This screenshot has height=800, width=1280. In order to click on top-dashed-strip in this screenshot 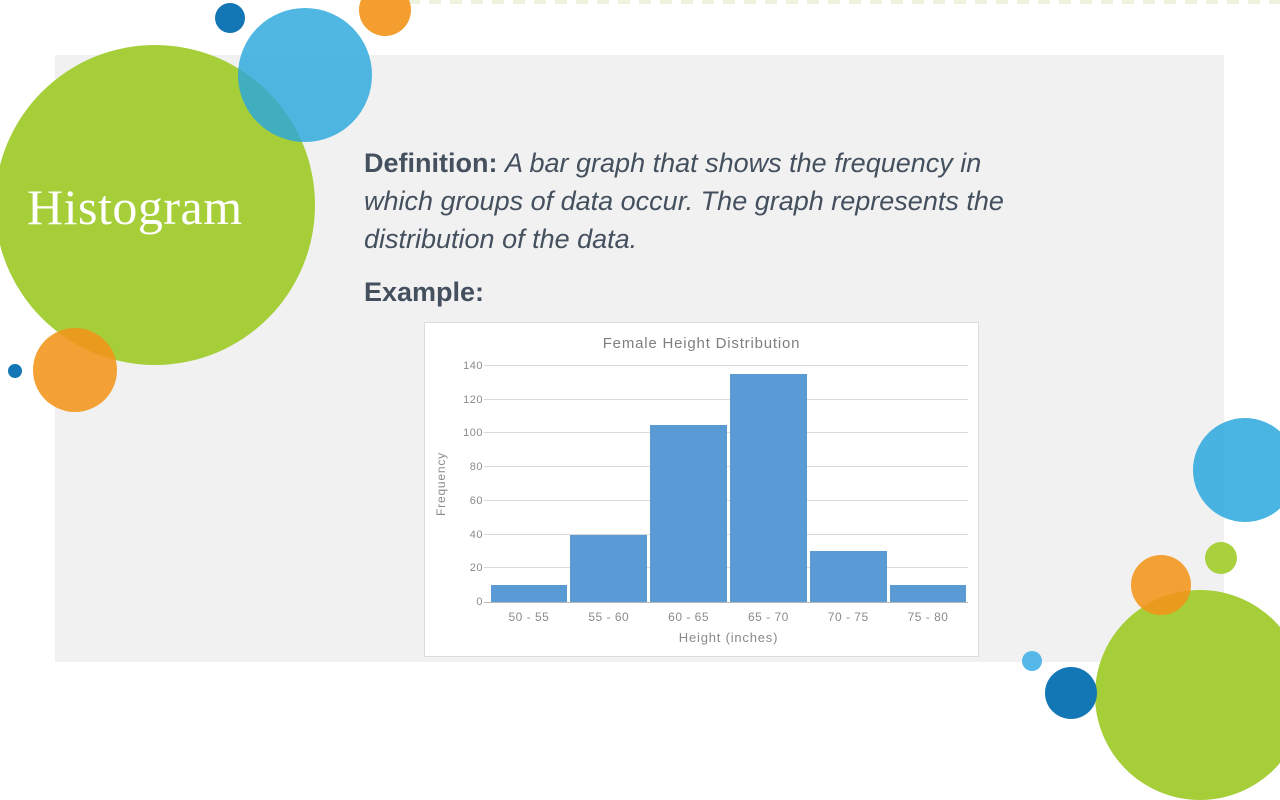, I will do `click(844, 2)`.